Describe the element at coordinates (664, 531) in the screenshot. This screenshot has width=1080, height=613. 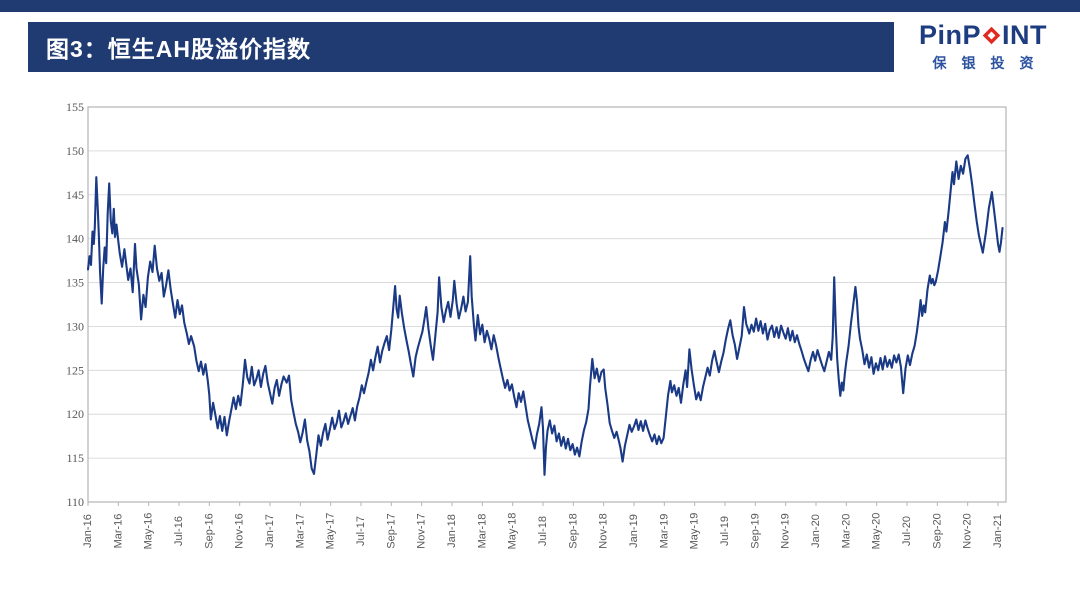
I see `x-tick-label: Mar-19` at that location.